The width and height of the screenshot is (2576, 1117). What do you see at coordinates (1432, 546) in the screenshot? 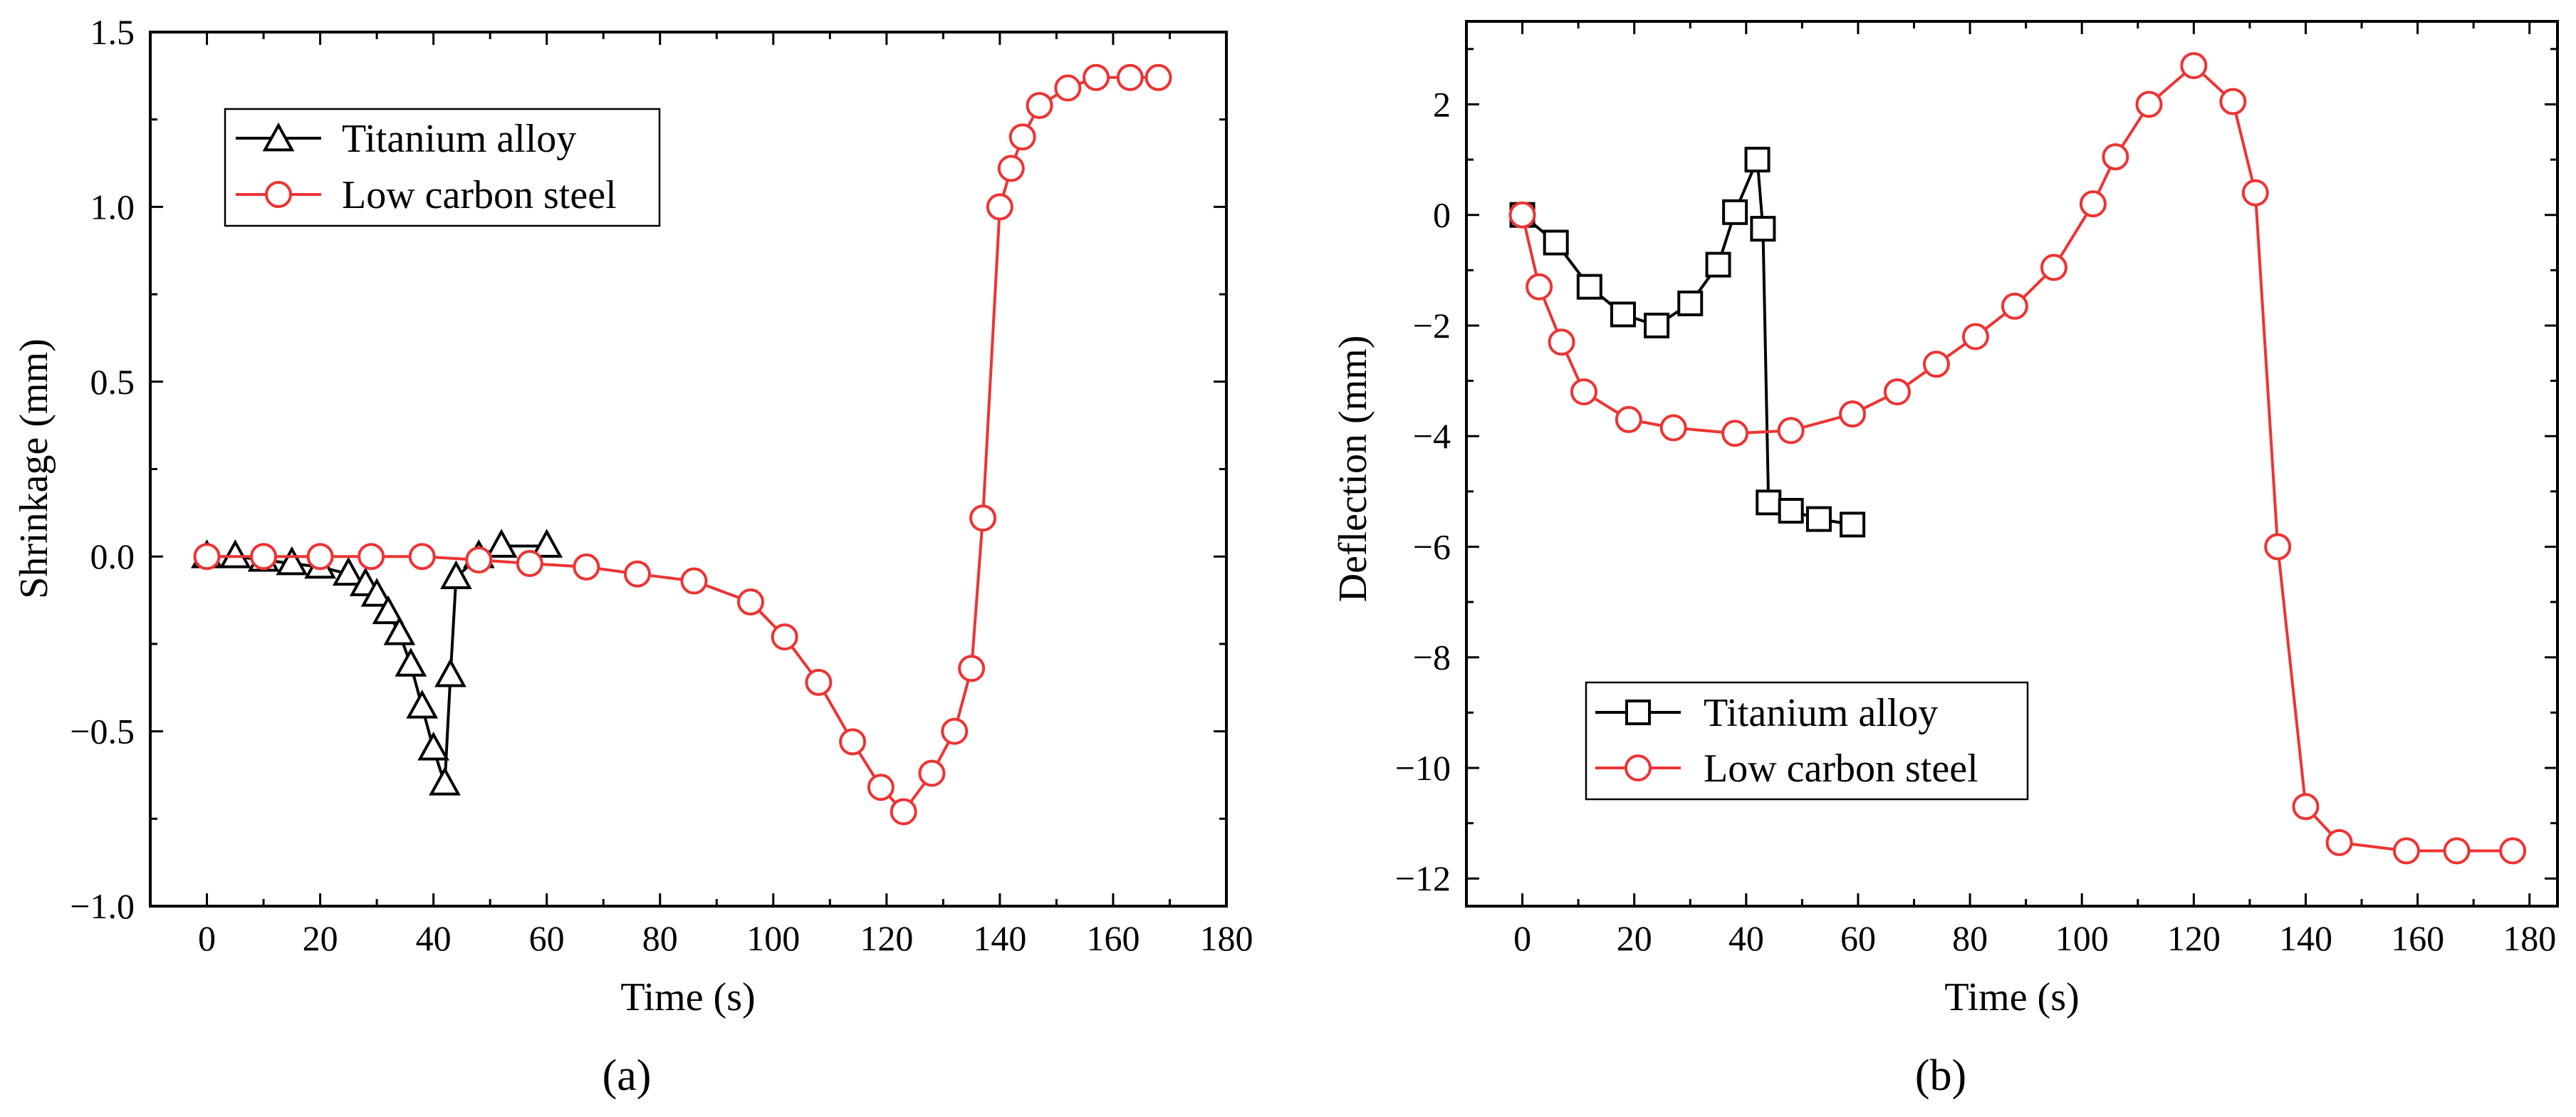
I see `y-tick-label: −6` at bounding box center [1432, 546].